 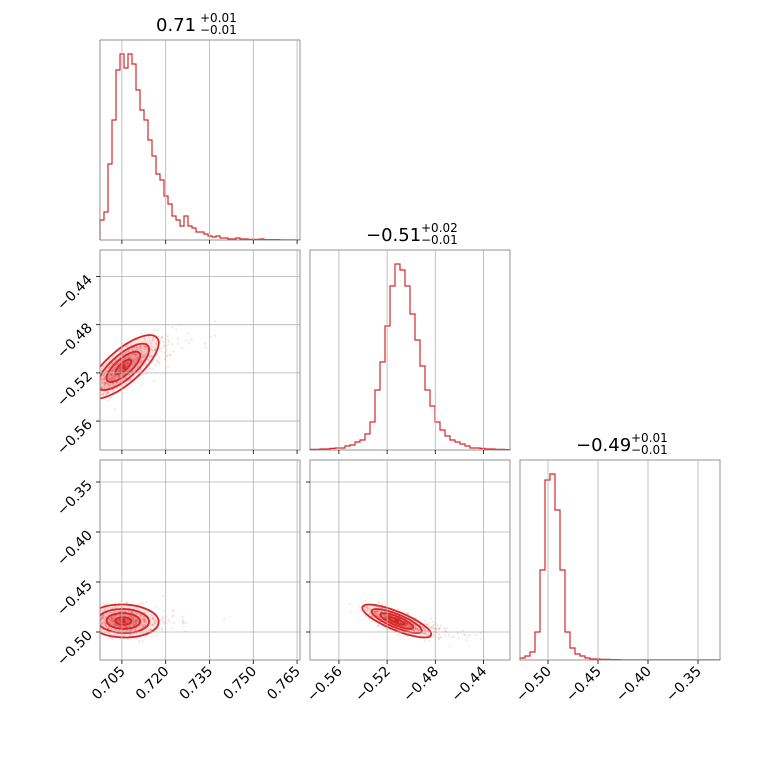 What do you see at coordinates (75, 293) in the screenshot?
I see `y-tick-label: −0.44` at bounding box center [75, 293].